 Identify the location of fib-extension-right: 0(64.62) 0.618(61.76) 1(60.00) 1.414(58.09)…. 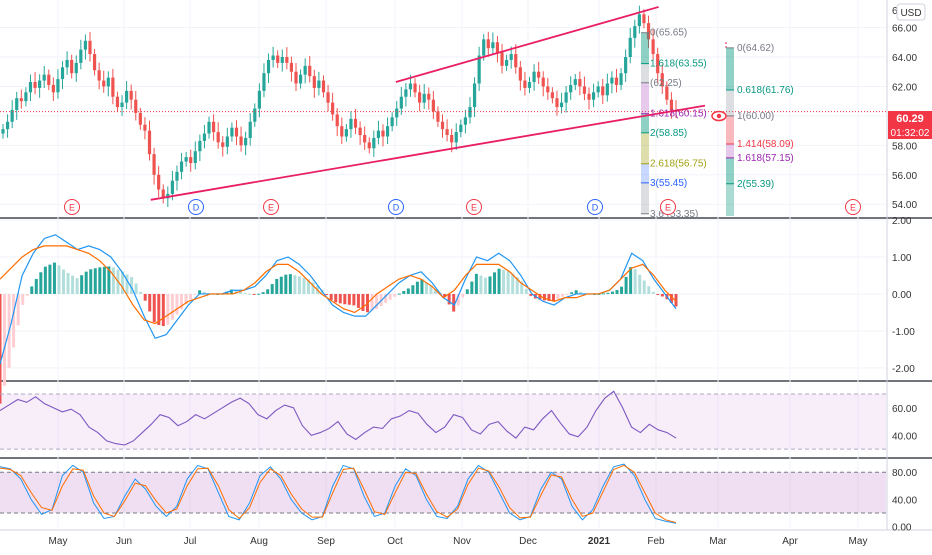
(759, 129).